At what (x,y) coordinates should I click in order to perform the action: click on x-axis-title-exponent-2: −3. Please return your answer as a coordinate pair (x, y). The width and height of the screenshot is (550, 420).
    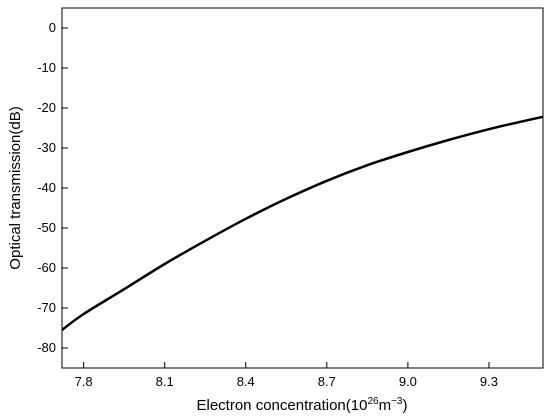
    Looking at the image, I should click on (397, 401).